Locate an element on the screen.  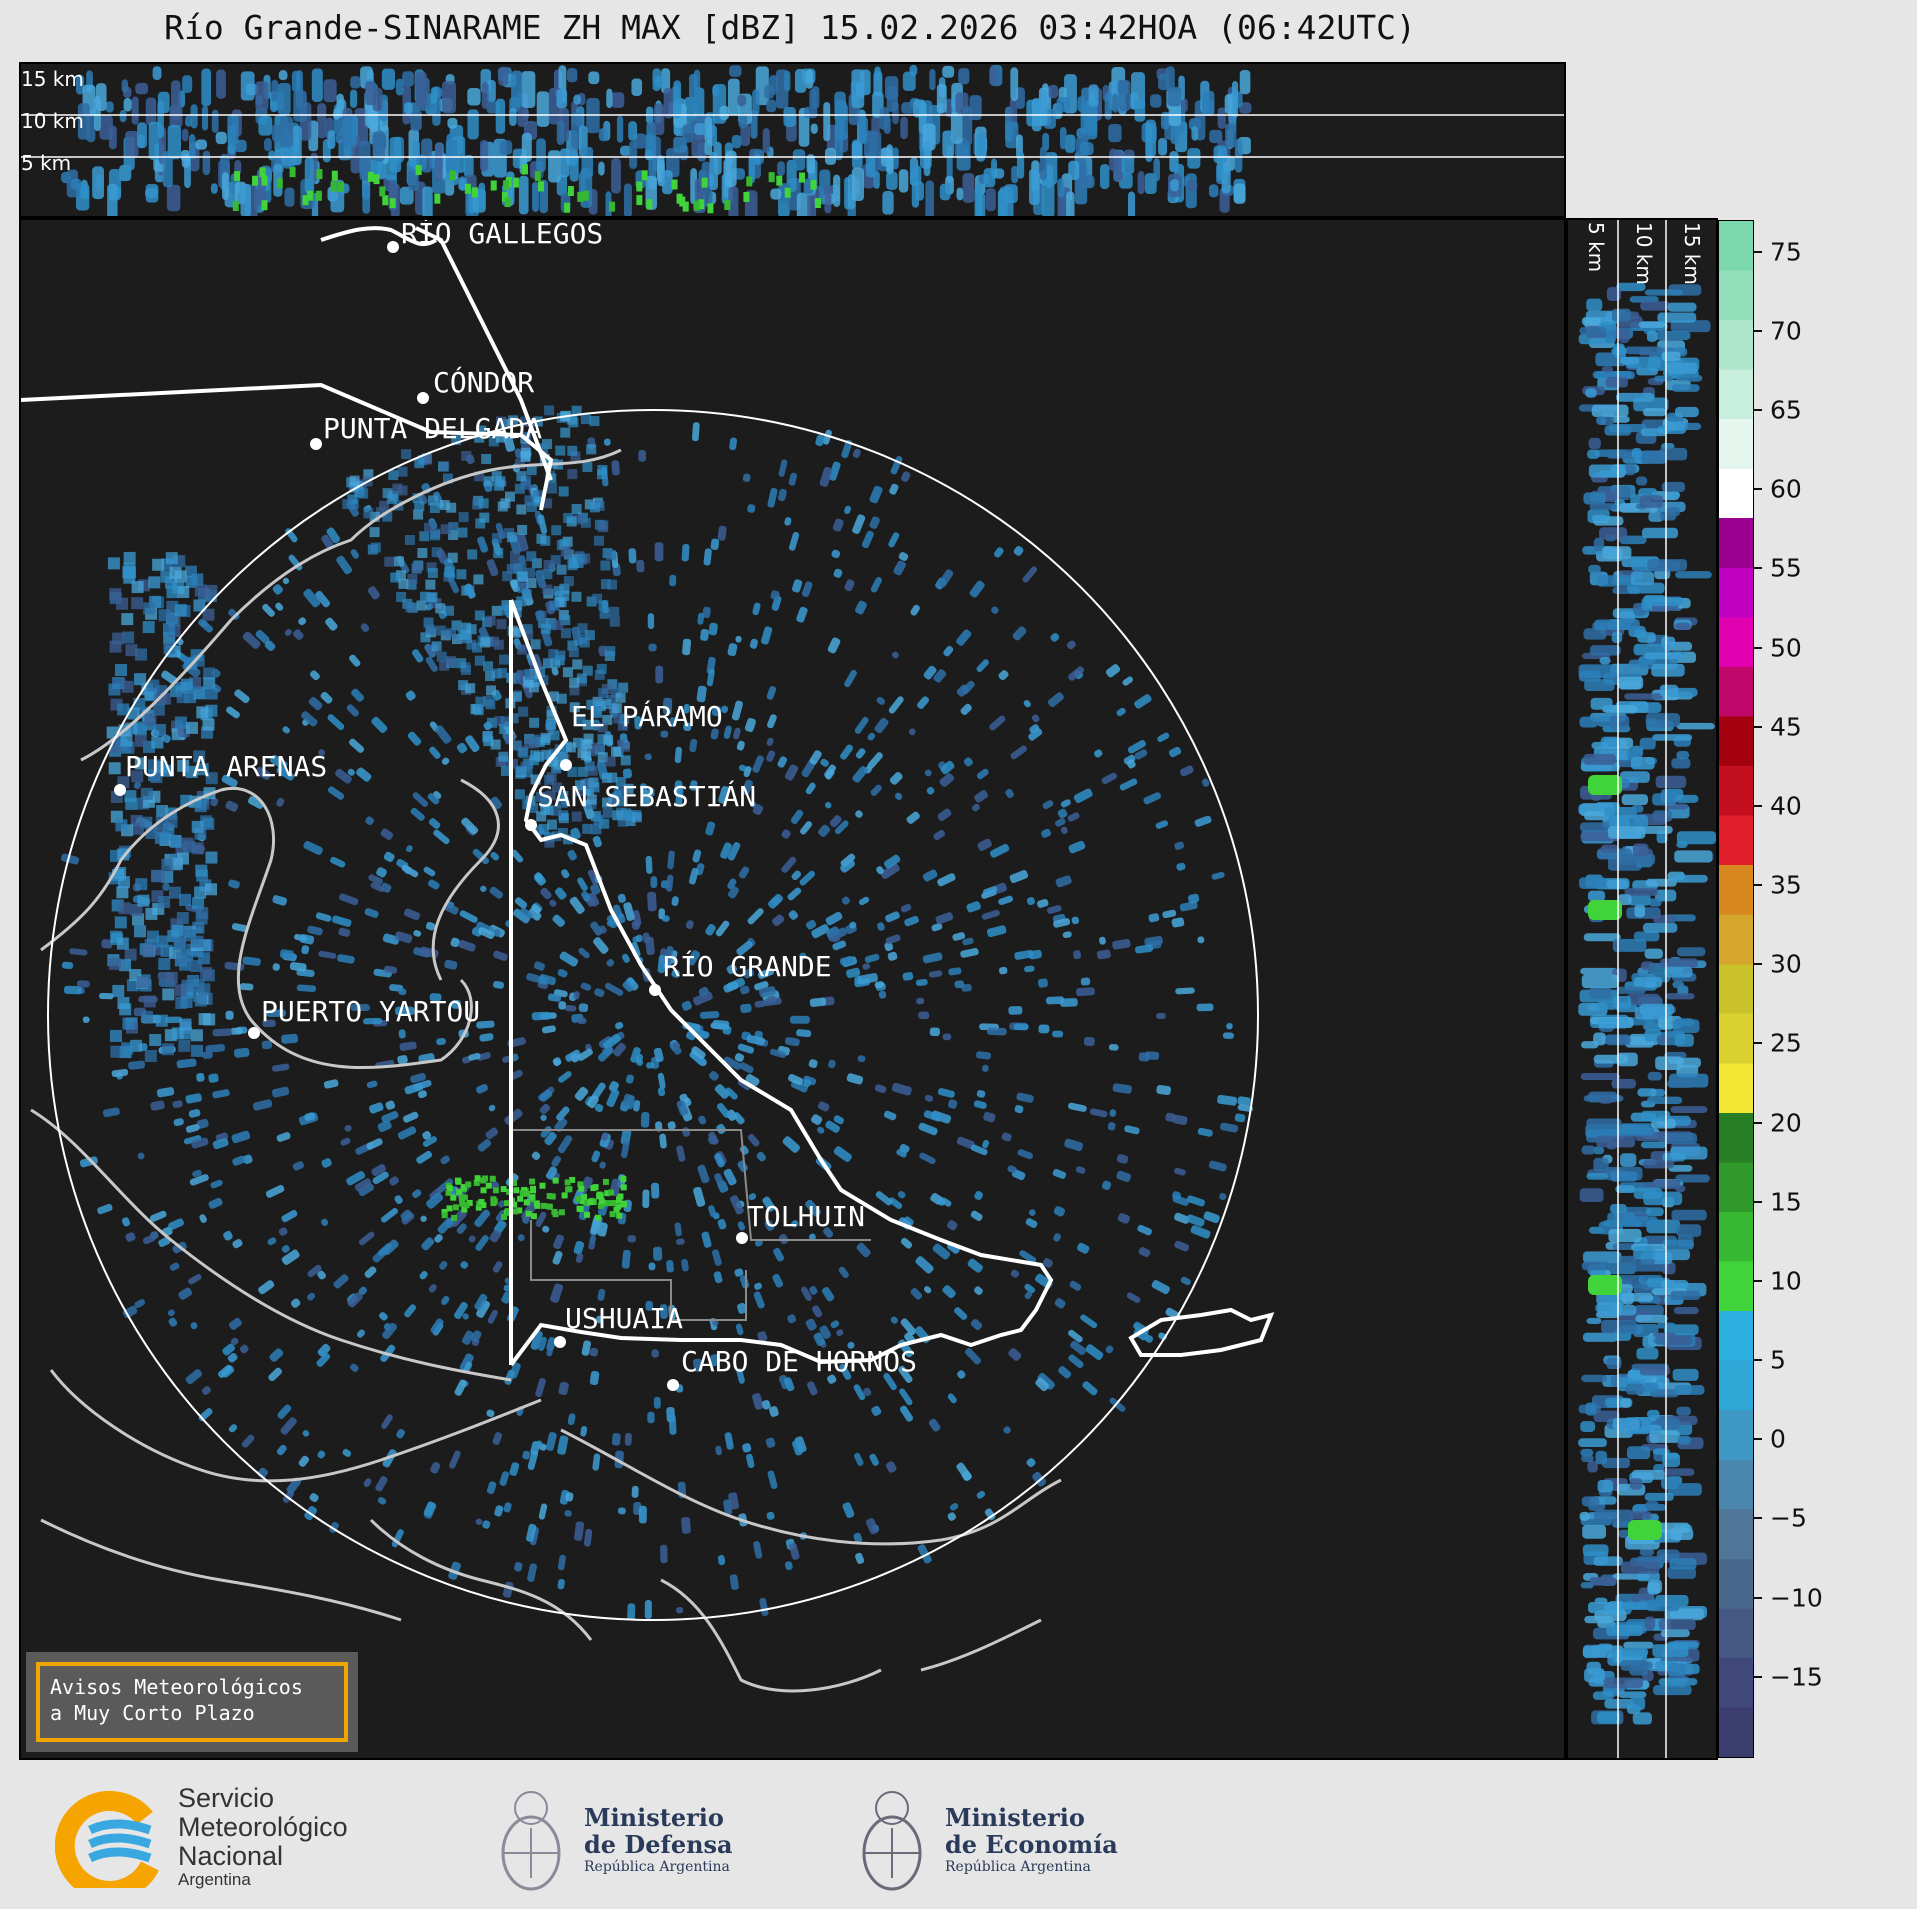
city-label-cabo-de-hornos: CABO DE HORNOS is located at coordinates (799, 1361).